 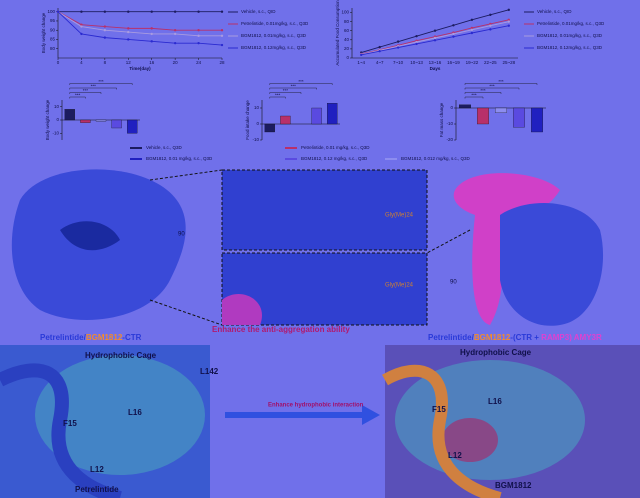 What do you see at coordinates (105, 62) in the screenshot?
I see `x-tick-label: 8` at bounding box center [105, 62].